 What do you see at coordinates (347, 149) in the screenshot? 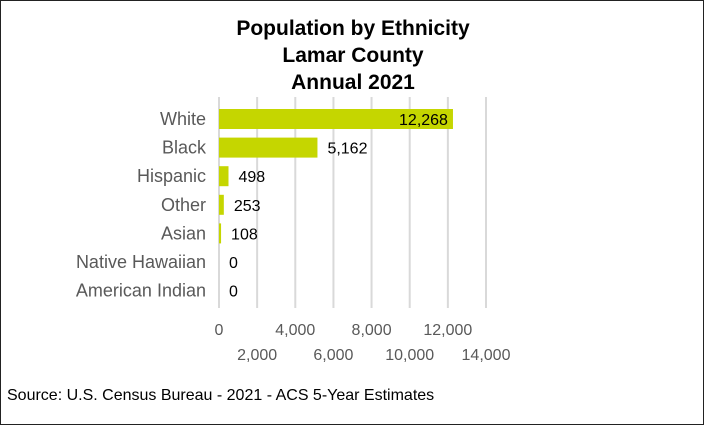
I see `data-label: 5,162` at bounding box center [347, 149].